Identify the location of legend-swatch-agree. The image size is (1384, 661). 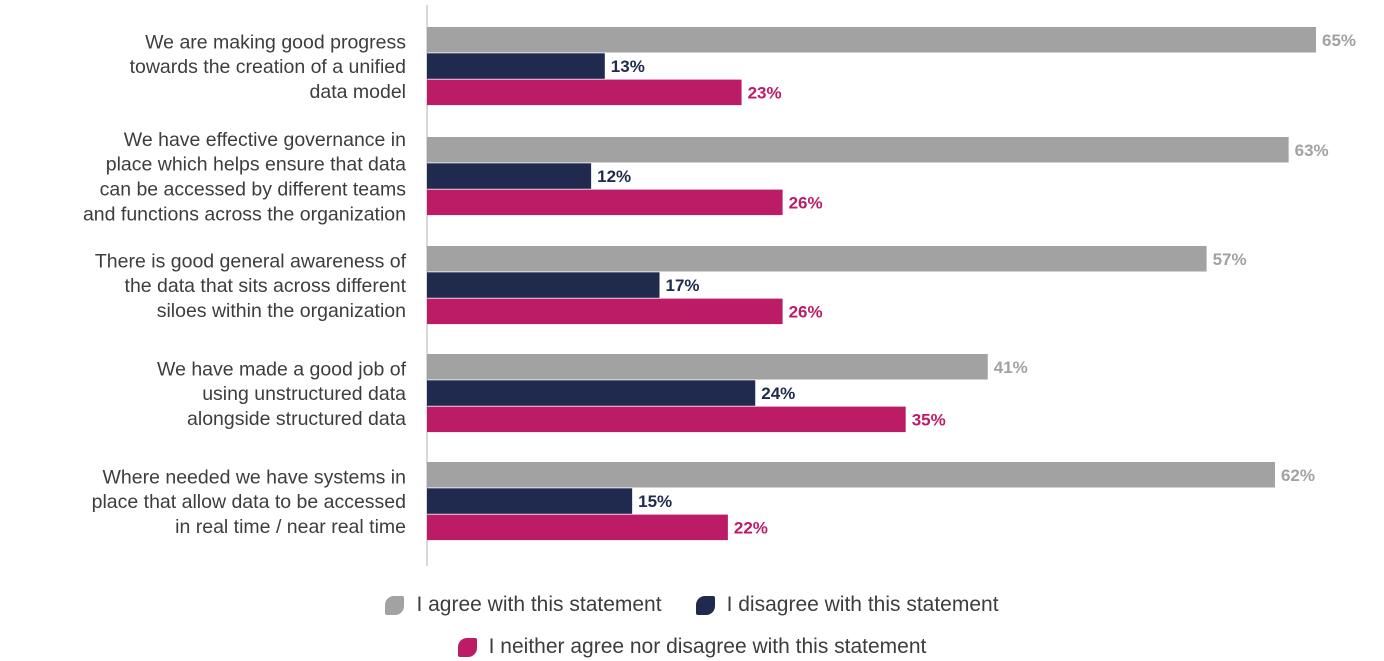
(395, 605).